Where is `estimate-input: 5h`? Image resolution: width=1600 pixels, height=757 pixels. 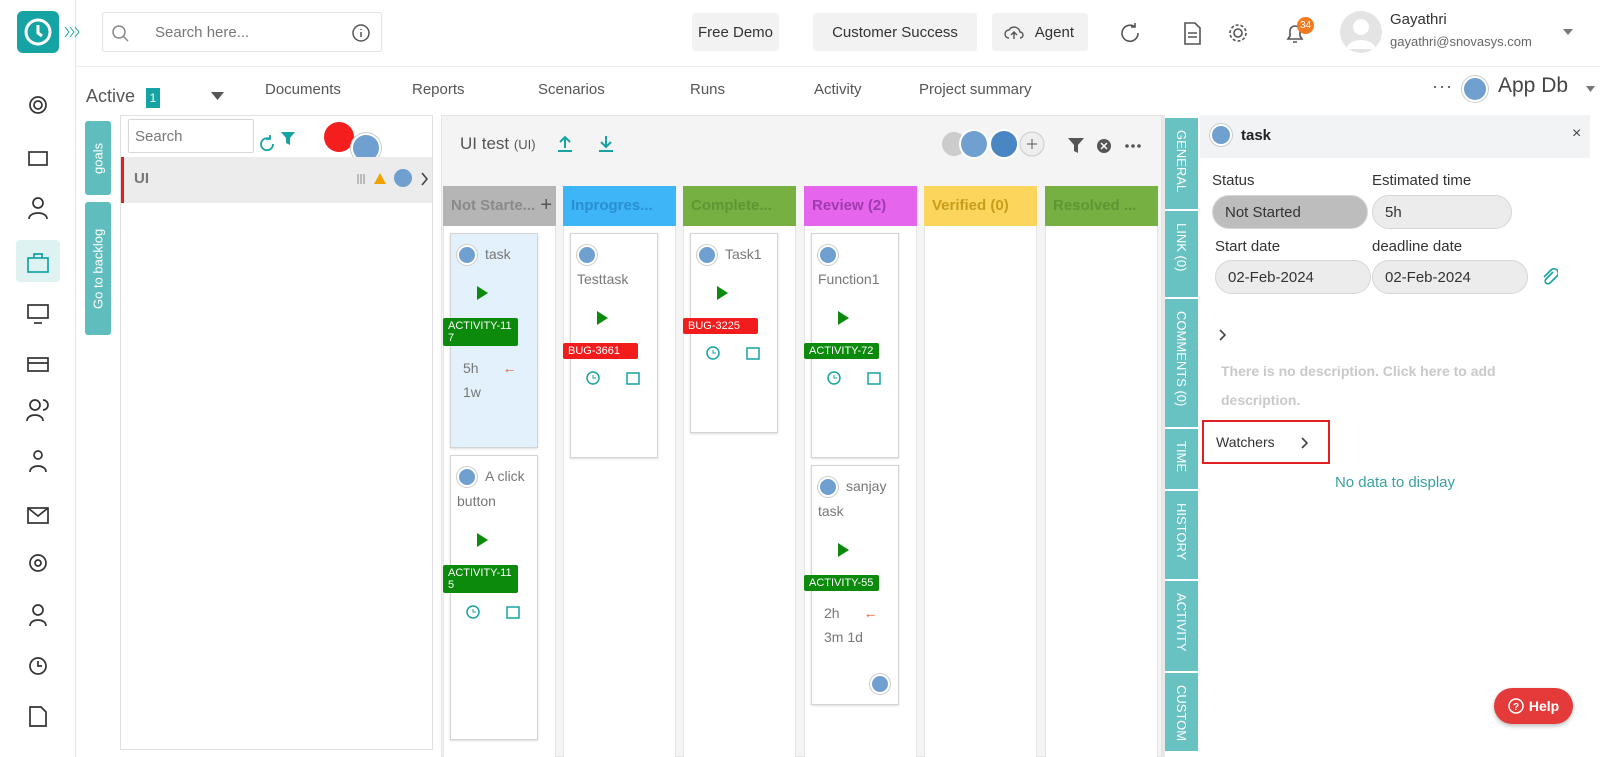 estimate-input: 5h is located at coordinates (1442, 212).